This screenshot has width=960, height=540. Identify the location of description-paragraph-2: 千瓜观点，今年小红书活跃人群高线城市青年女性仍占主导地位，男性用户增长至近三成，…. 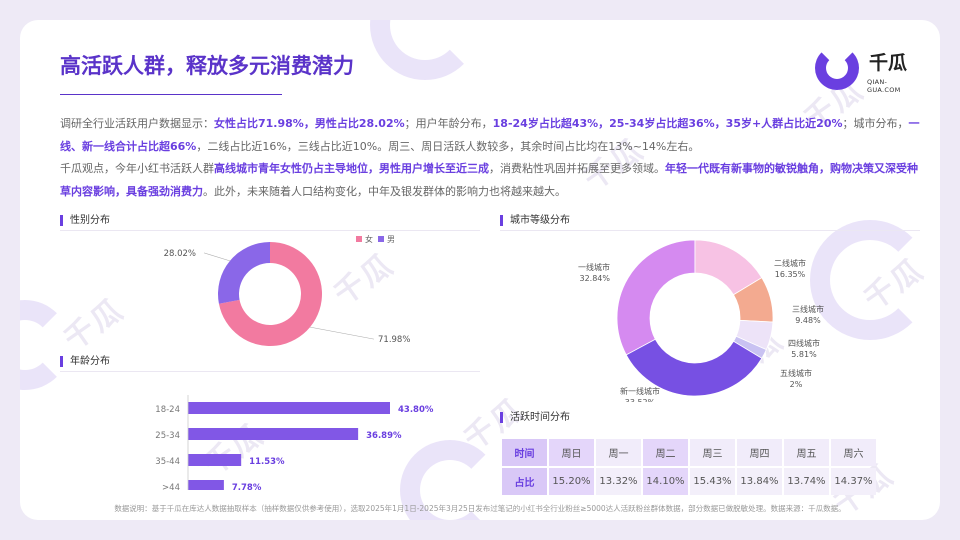
(490, 180).